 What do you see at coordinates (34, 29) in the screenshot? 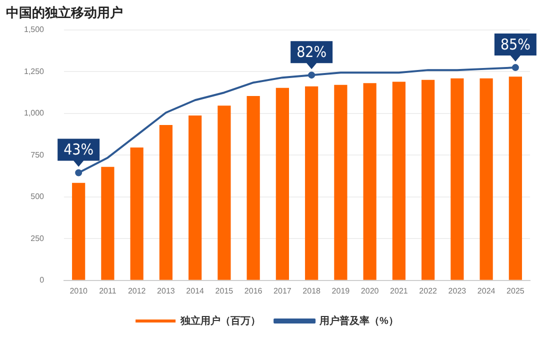
I see `y-tick-label: 1,500` at bounding box center [34, 29].